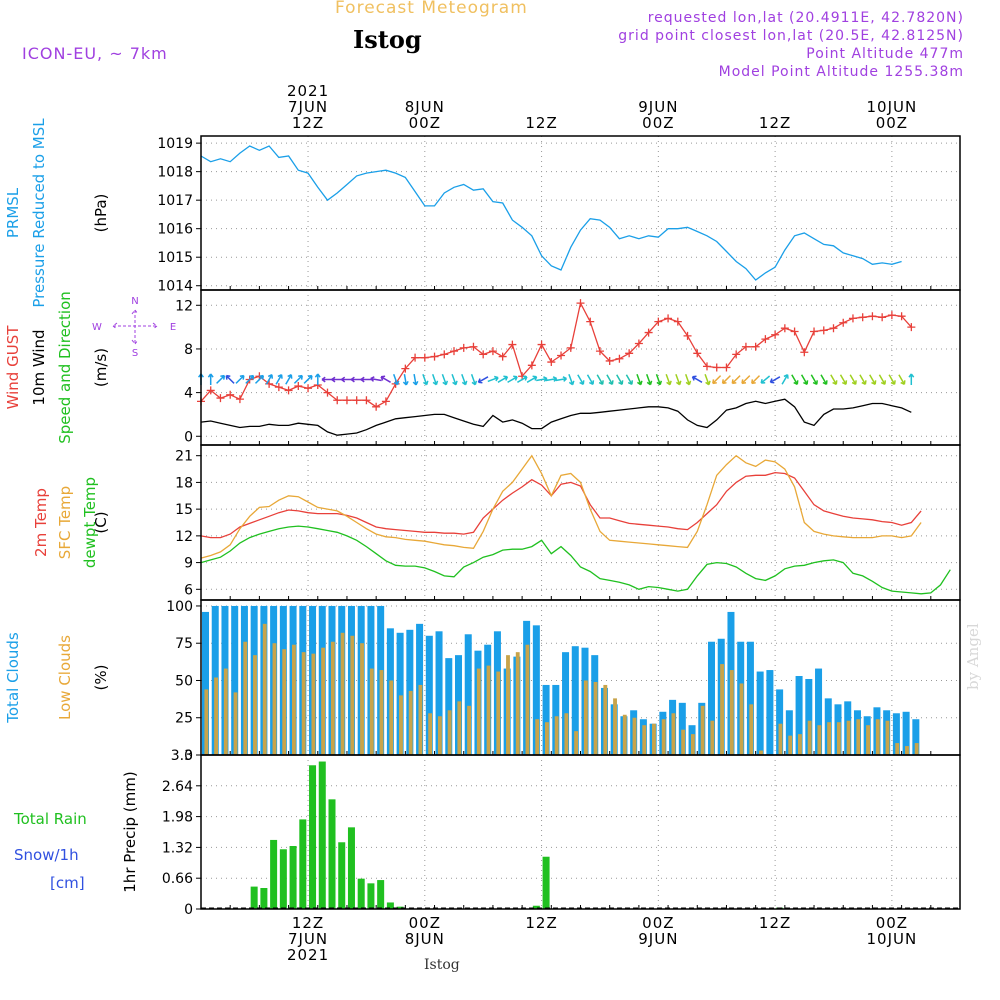 The height and width of the screenshot is (1000, 1000). What do you see at coordinates (188, 564) in the screenshot?
I see `y-tick-label: 9` at bounding box center [188, 564].